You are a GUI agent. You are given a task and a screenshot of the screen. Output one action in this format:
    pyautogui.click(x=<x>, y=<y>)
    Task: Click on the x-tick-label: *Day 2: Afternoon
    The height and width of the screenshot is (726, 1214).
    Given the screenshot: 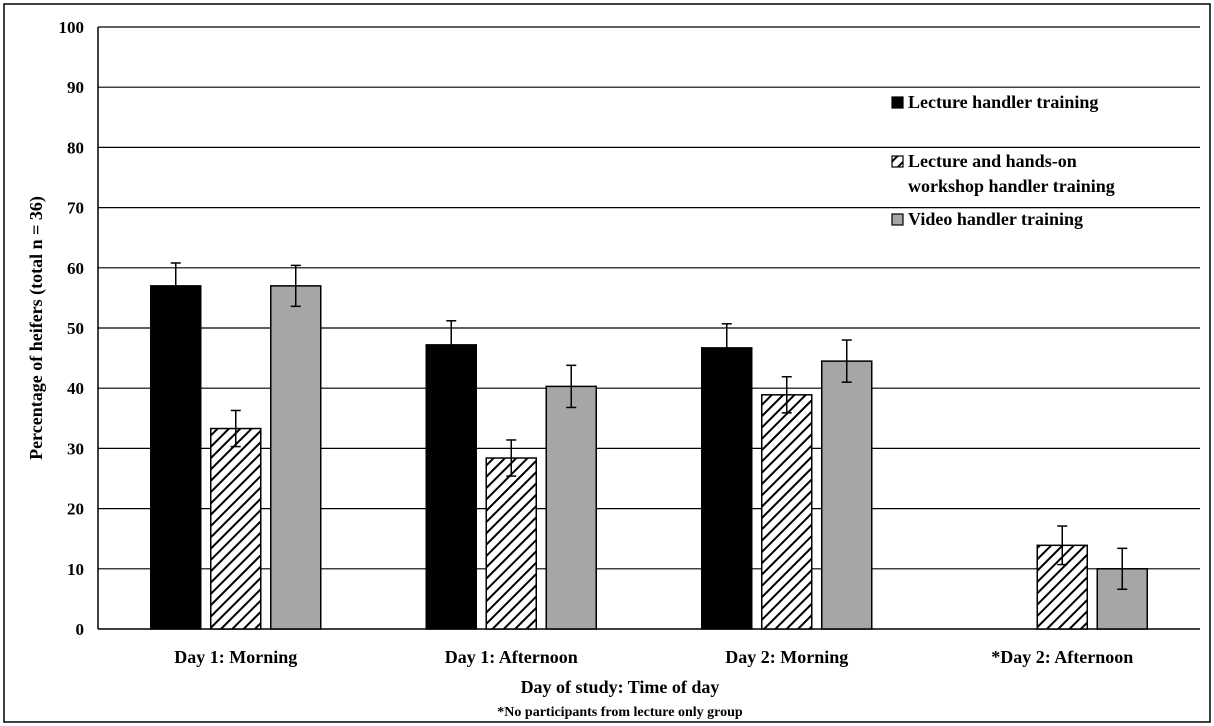 What is the action you would take?
    pyautogui.click(x=1062, y=657)
    